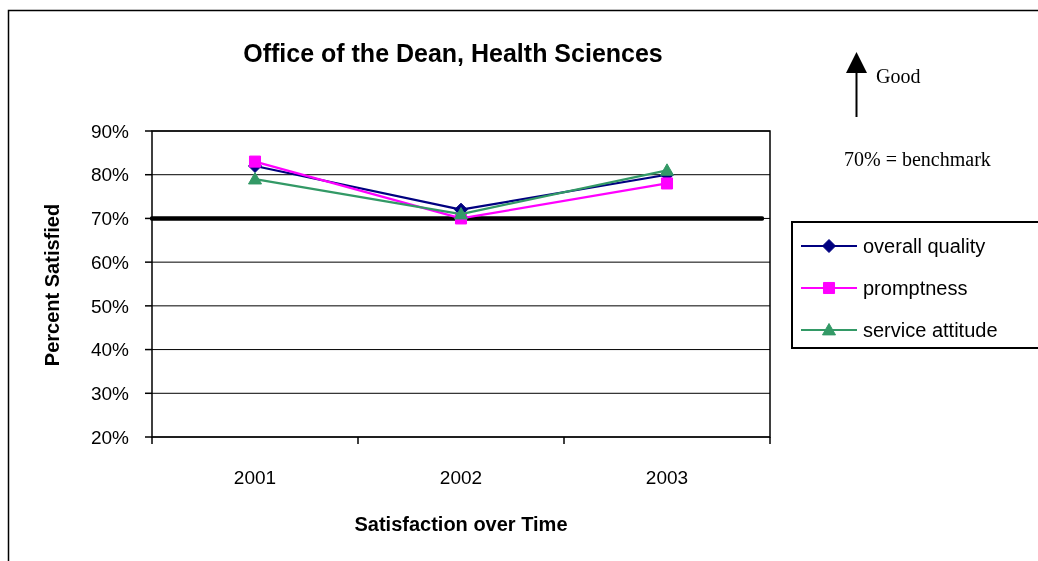 This screenshot has width=1038, height=561. I want to click on y-tick-label: 60%, so click(110, 262).